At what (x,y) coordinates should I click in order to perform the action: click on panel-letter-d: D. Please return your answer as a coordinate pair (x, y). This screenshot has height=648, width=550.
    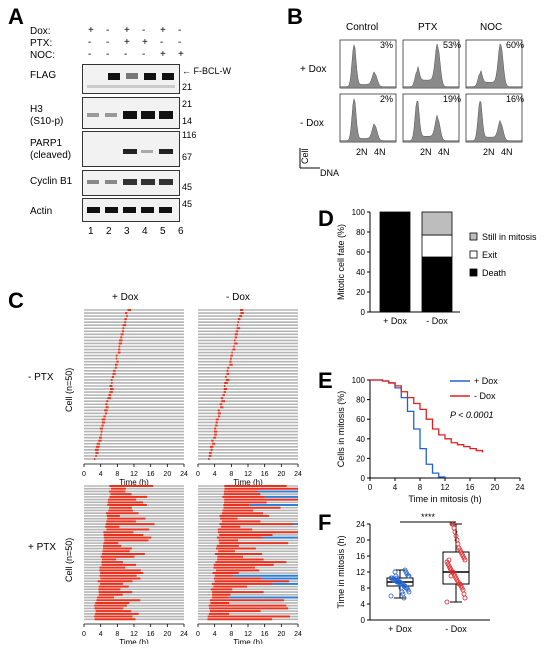
    Looking at the image, I should click on (326, 218).